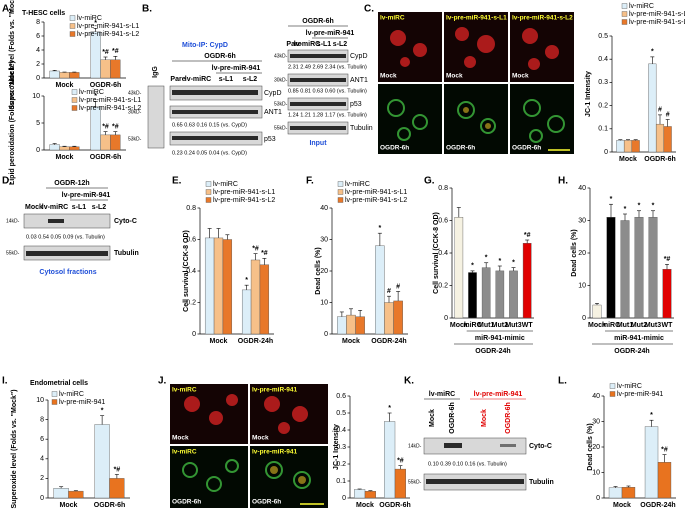 The height and width of the screenshot is (523, 685). Describe the element at coordinates (162, 381) in the screenshot. I see `panel-letter: J.` at that location.